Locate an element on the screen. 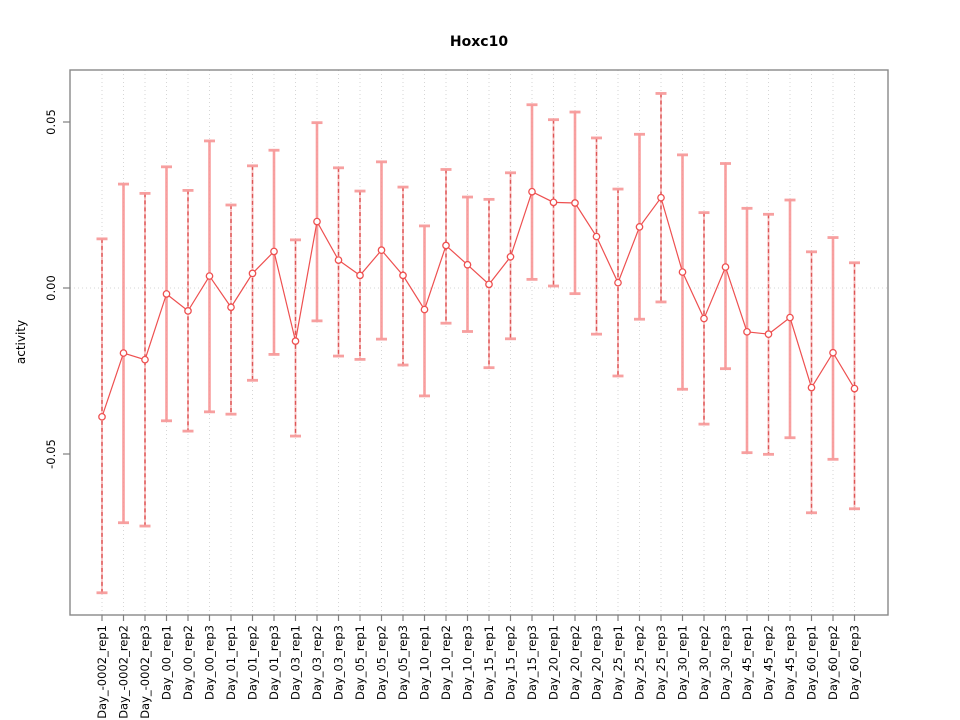 The height and width of the screenshot is (720, 960). y-tick-label: 0.00 is located at coordinates (51, 288).